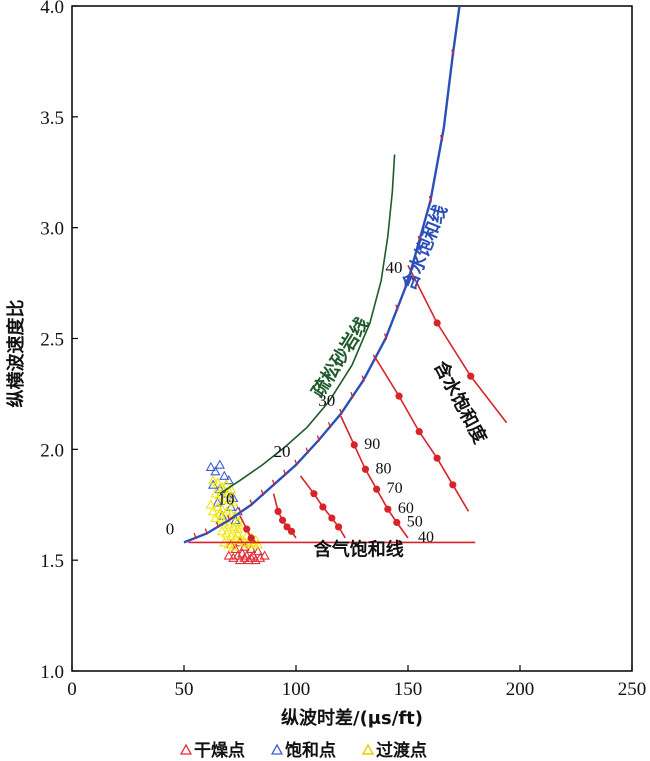 Image resolution: width=650 pixels, height=761 pixels. What do you see at coordinates (52, 229) in the screenshot?
I see `y-tick-label-4: 3.0` at bounding box center [52, 229].